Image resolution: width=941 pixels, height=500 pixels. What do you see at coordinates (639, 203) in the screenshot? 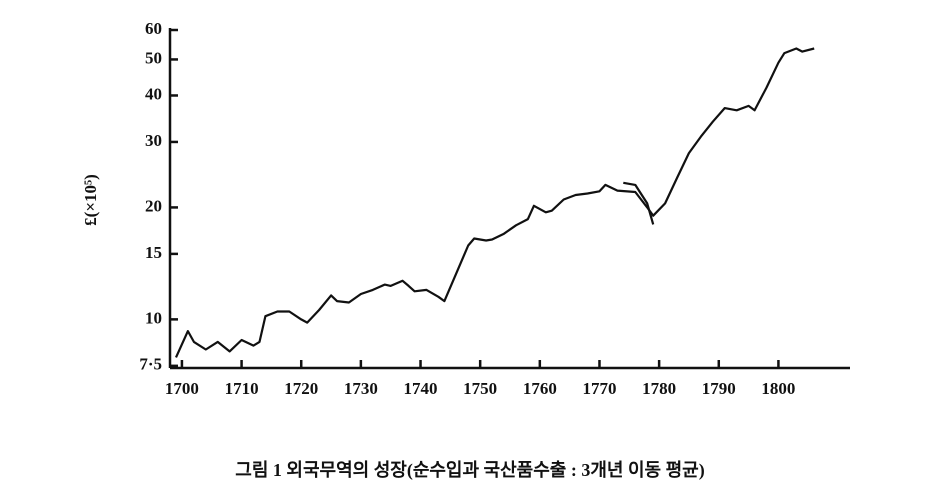
I see `data-line` at bounding box center [639, 203].